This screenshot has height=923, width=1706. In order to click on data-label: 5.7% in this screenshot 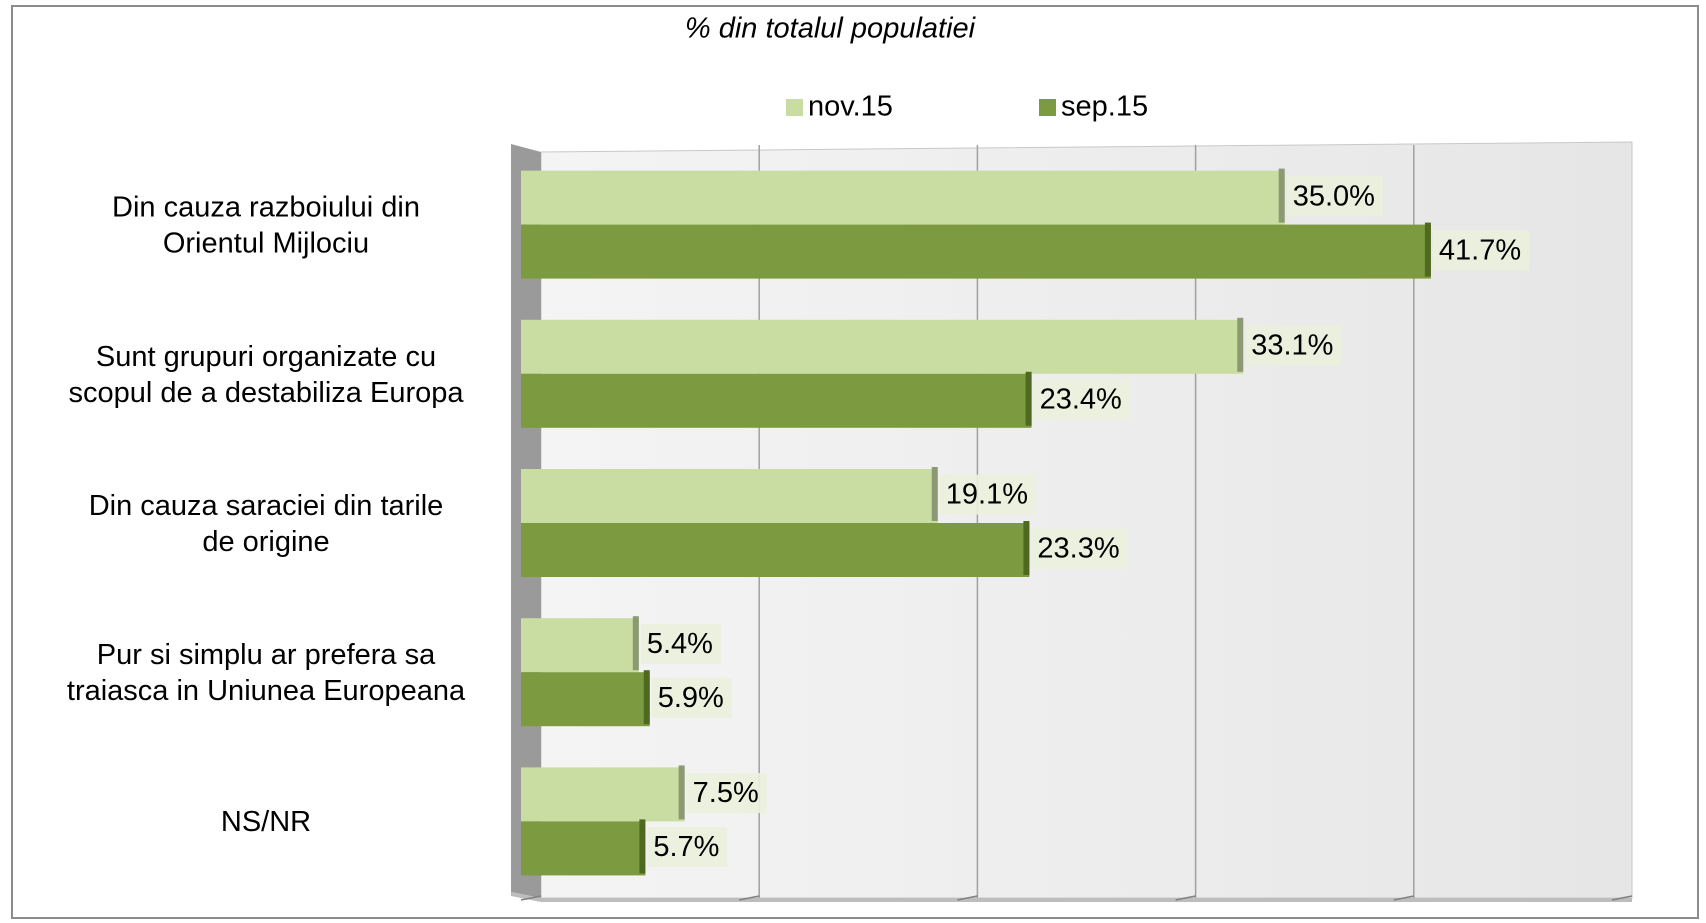, I will do `click(686, 847)`.